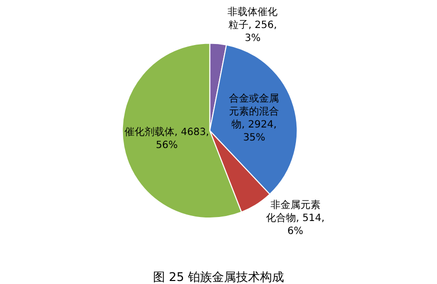 Image resolution: width=437 pixels, height=284 pixels. What do you see at coordinates (218, 277) in the screenshot?
I see `text: 图 25 铂族金属技术构成` at bounding box center [218, 277].